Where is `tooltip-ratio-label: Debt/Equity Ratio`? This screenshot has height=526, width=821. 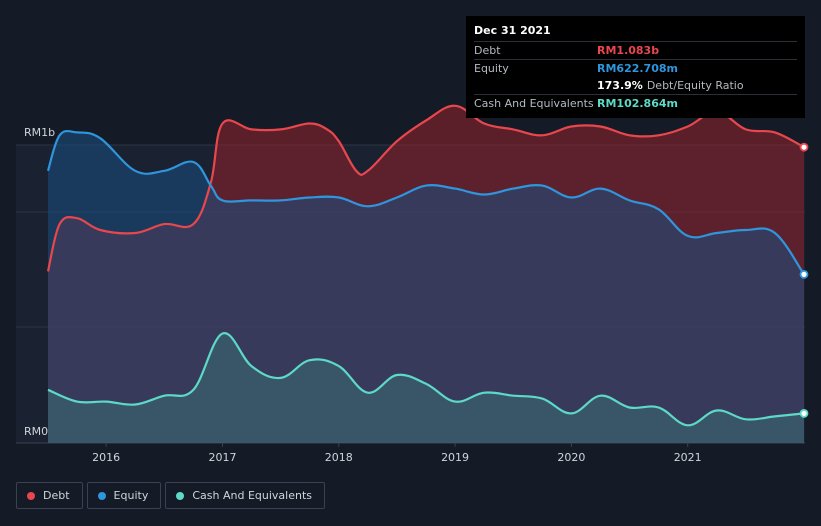 tooltip-ratio-label: Debt/Equity Ratio is located at coordinates (695, 85).